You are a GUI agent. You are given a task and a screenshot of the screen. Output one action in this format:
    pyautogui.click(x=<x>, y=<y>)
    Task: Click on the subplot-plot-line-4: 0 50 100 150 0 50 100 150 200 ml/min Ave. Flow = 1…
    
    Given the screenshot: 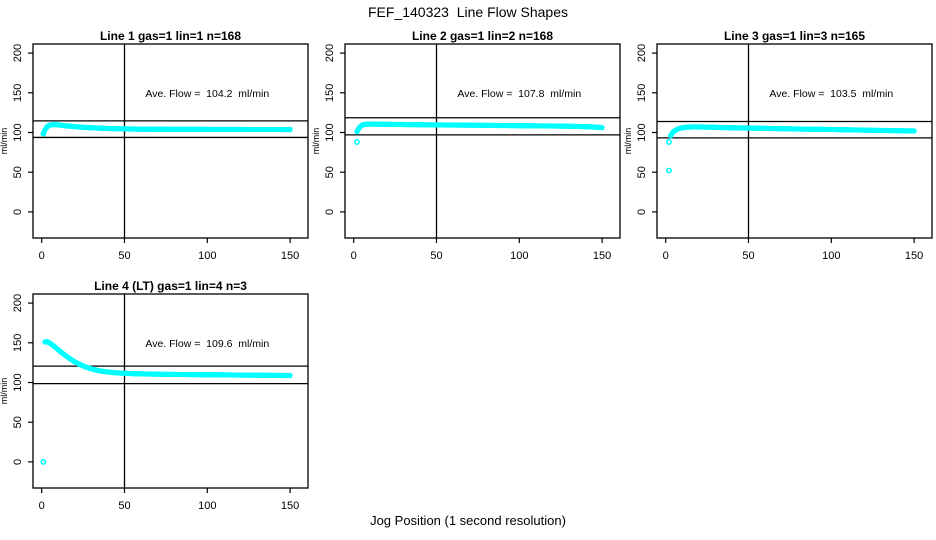 What is the action you would take?
    pyautogui.click(x=154, y=402)
    